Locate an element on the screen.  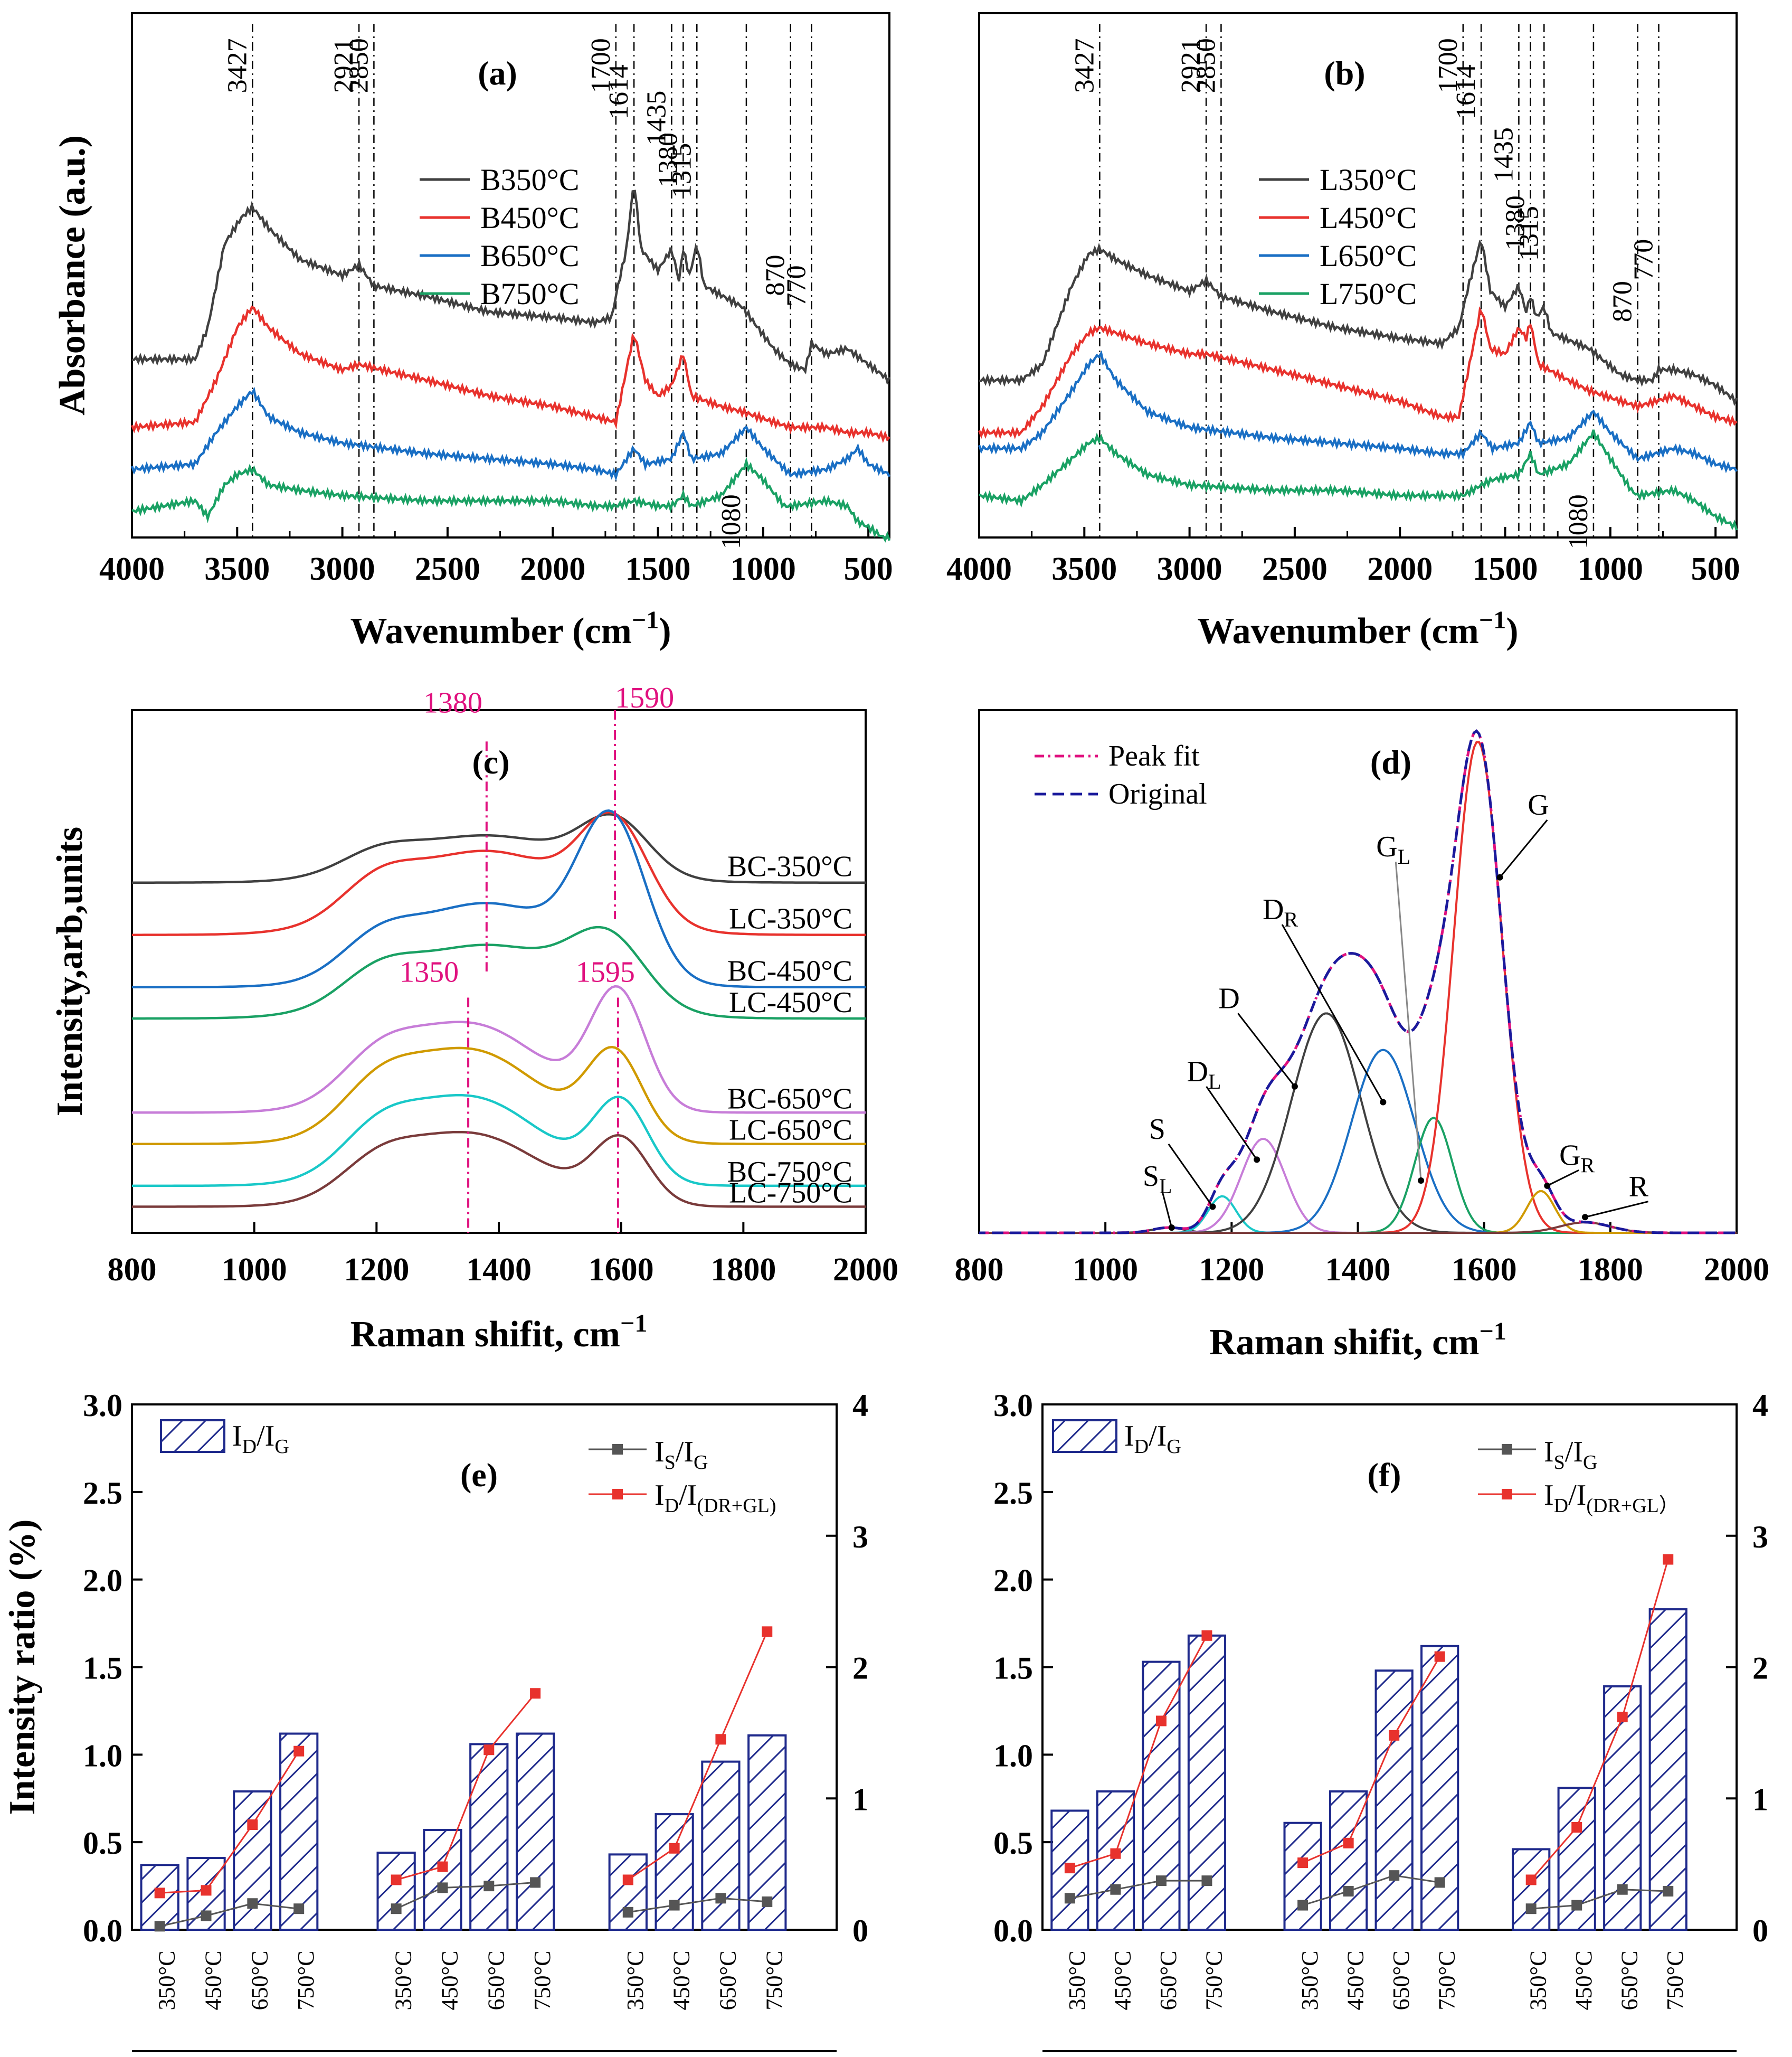
raman-line-LC-750°C is located at coordinates (499, 1169).